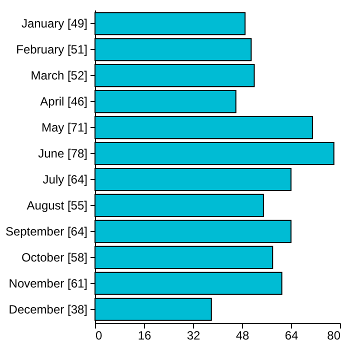  I want to click on y-tick-label: December [38], so click(48, 309).